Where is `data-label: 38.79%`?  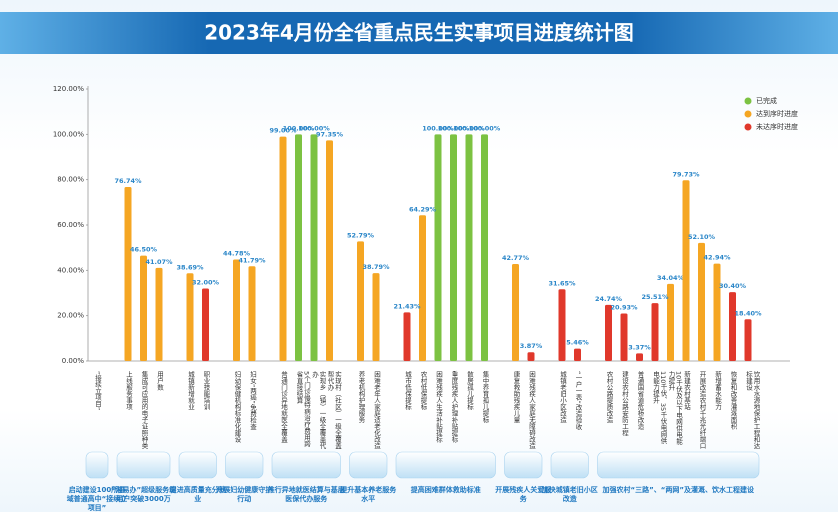
data-label: 38.79% is located at coordinates (376, 267).